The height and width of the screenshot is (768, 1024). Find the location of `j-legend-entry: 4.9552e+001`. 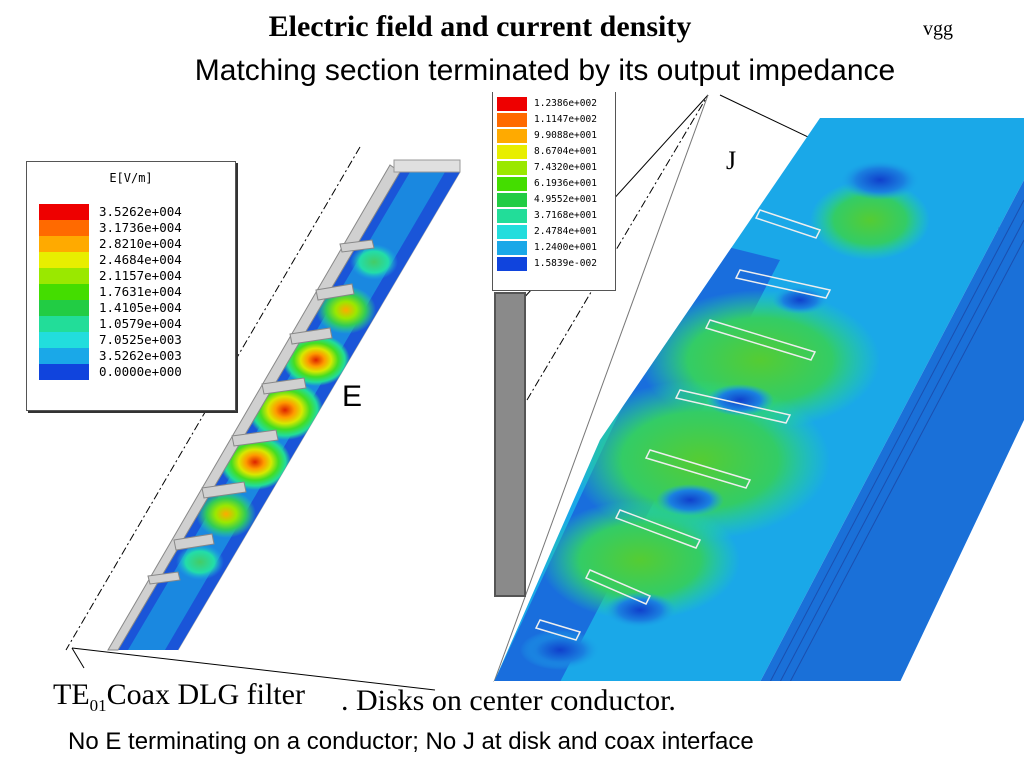

j-legend-entry: 4.9552e+001 is located at coordinates (547, 200).